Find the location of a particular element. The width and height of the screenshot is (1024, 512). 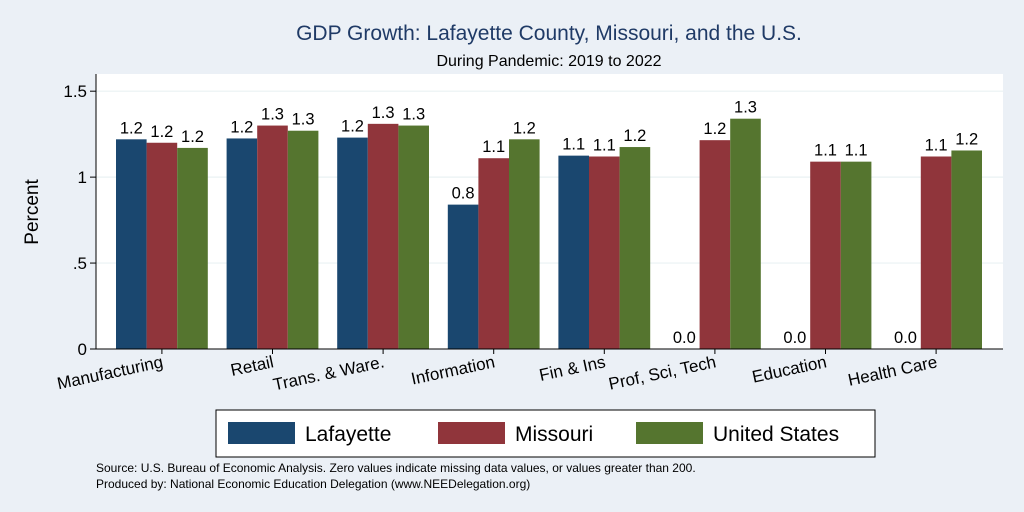

y-tick-label: 1 is located at coordinates (82, 177).